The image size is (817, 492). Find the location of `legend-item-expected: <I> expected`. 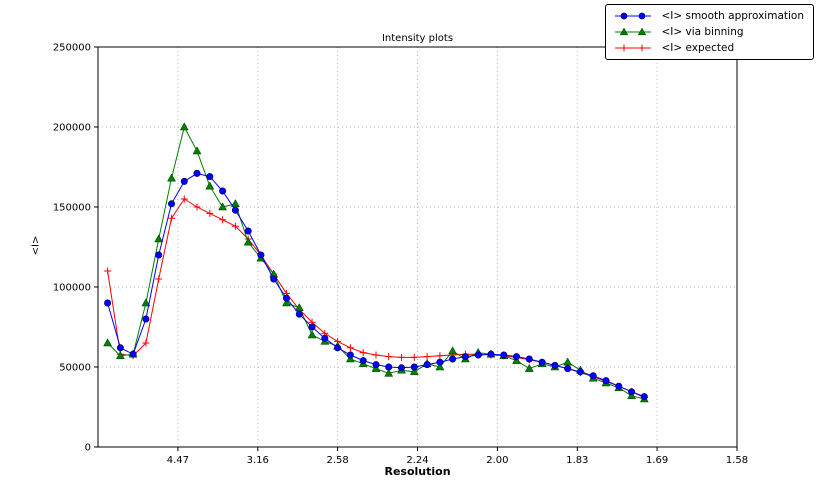

legend-item-expected: <I> expected is located at coordinates (708, 48).